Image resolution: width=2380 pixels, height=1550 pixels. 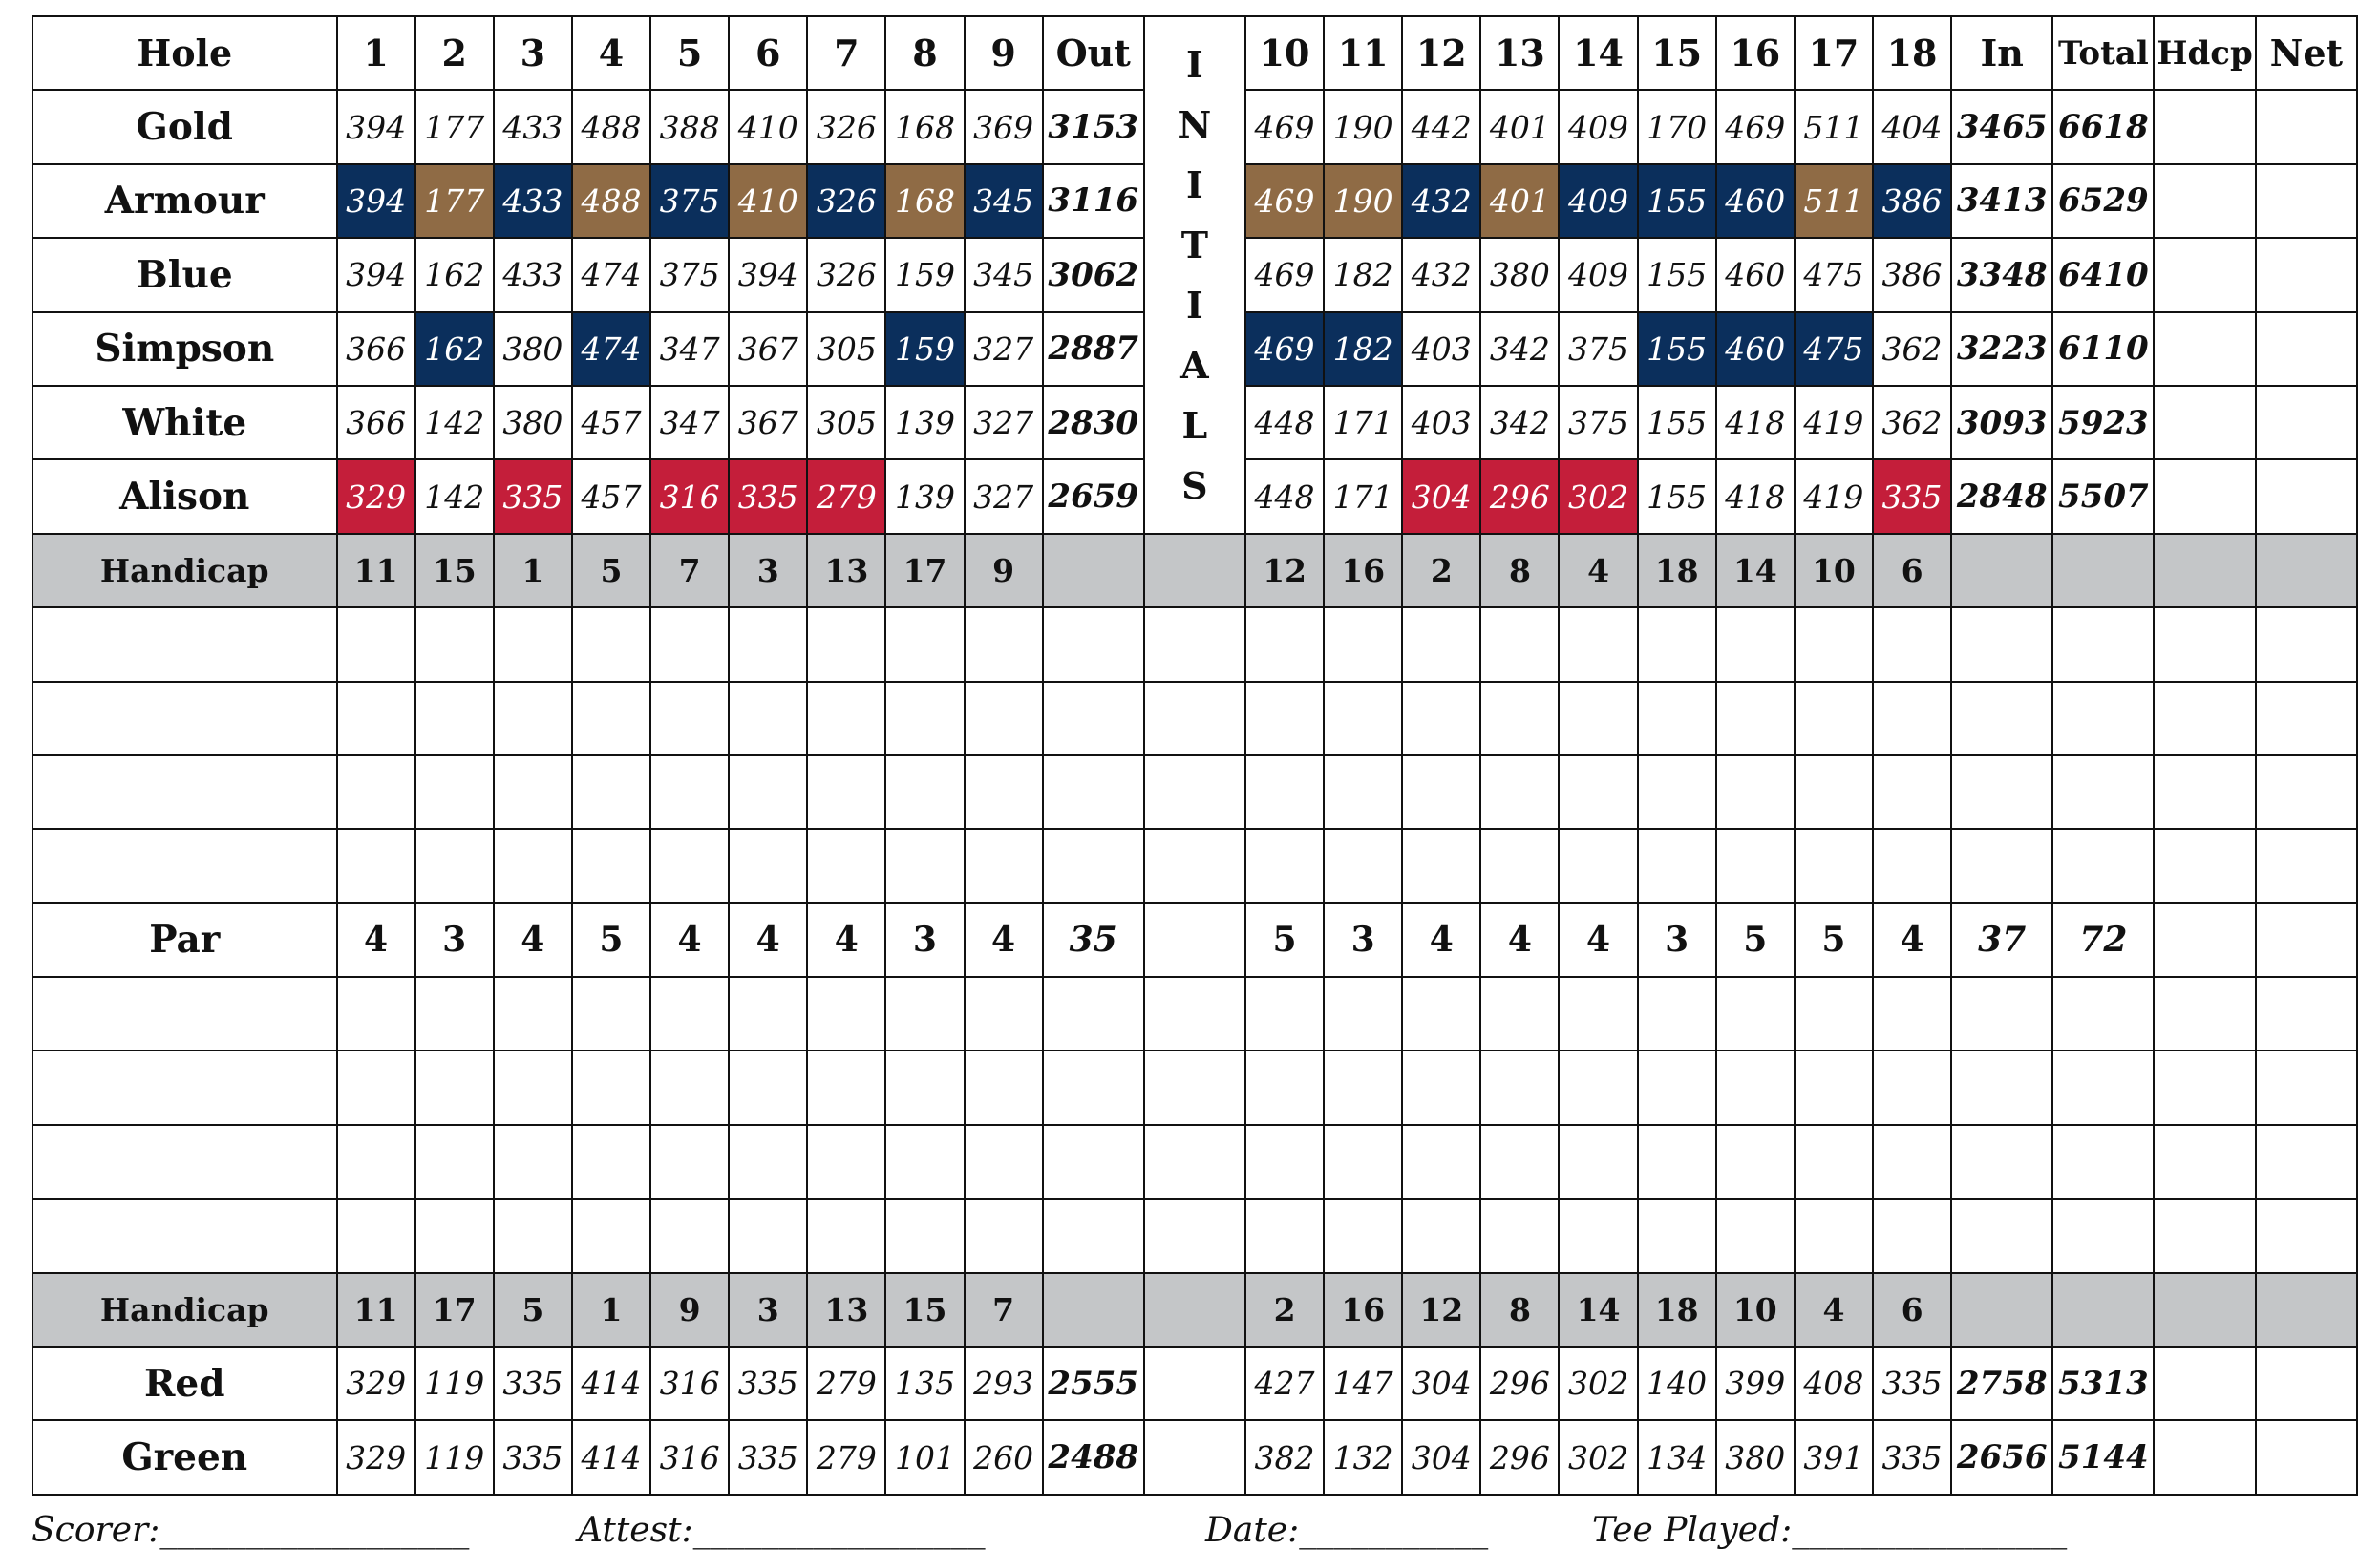 I want to click on initials-cell, so click(x=1194, y=940).